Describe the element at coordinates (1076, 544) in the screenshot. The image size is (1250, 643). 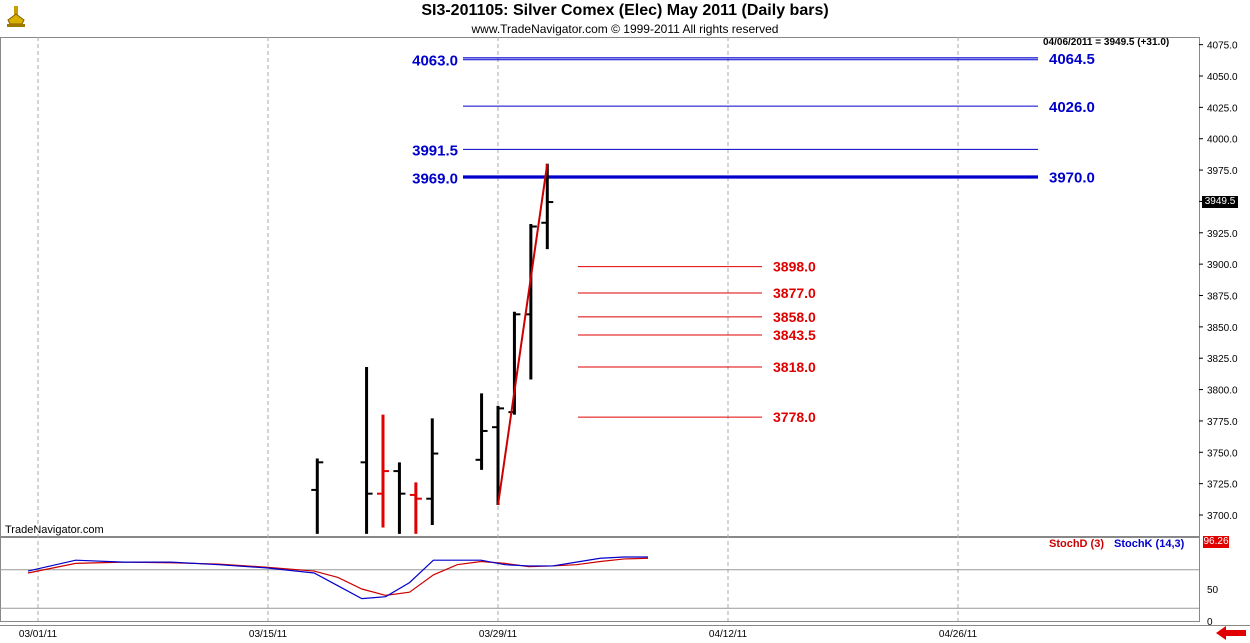
I see `stochd-legend: StochD (3)` at that location.